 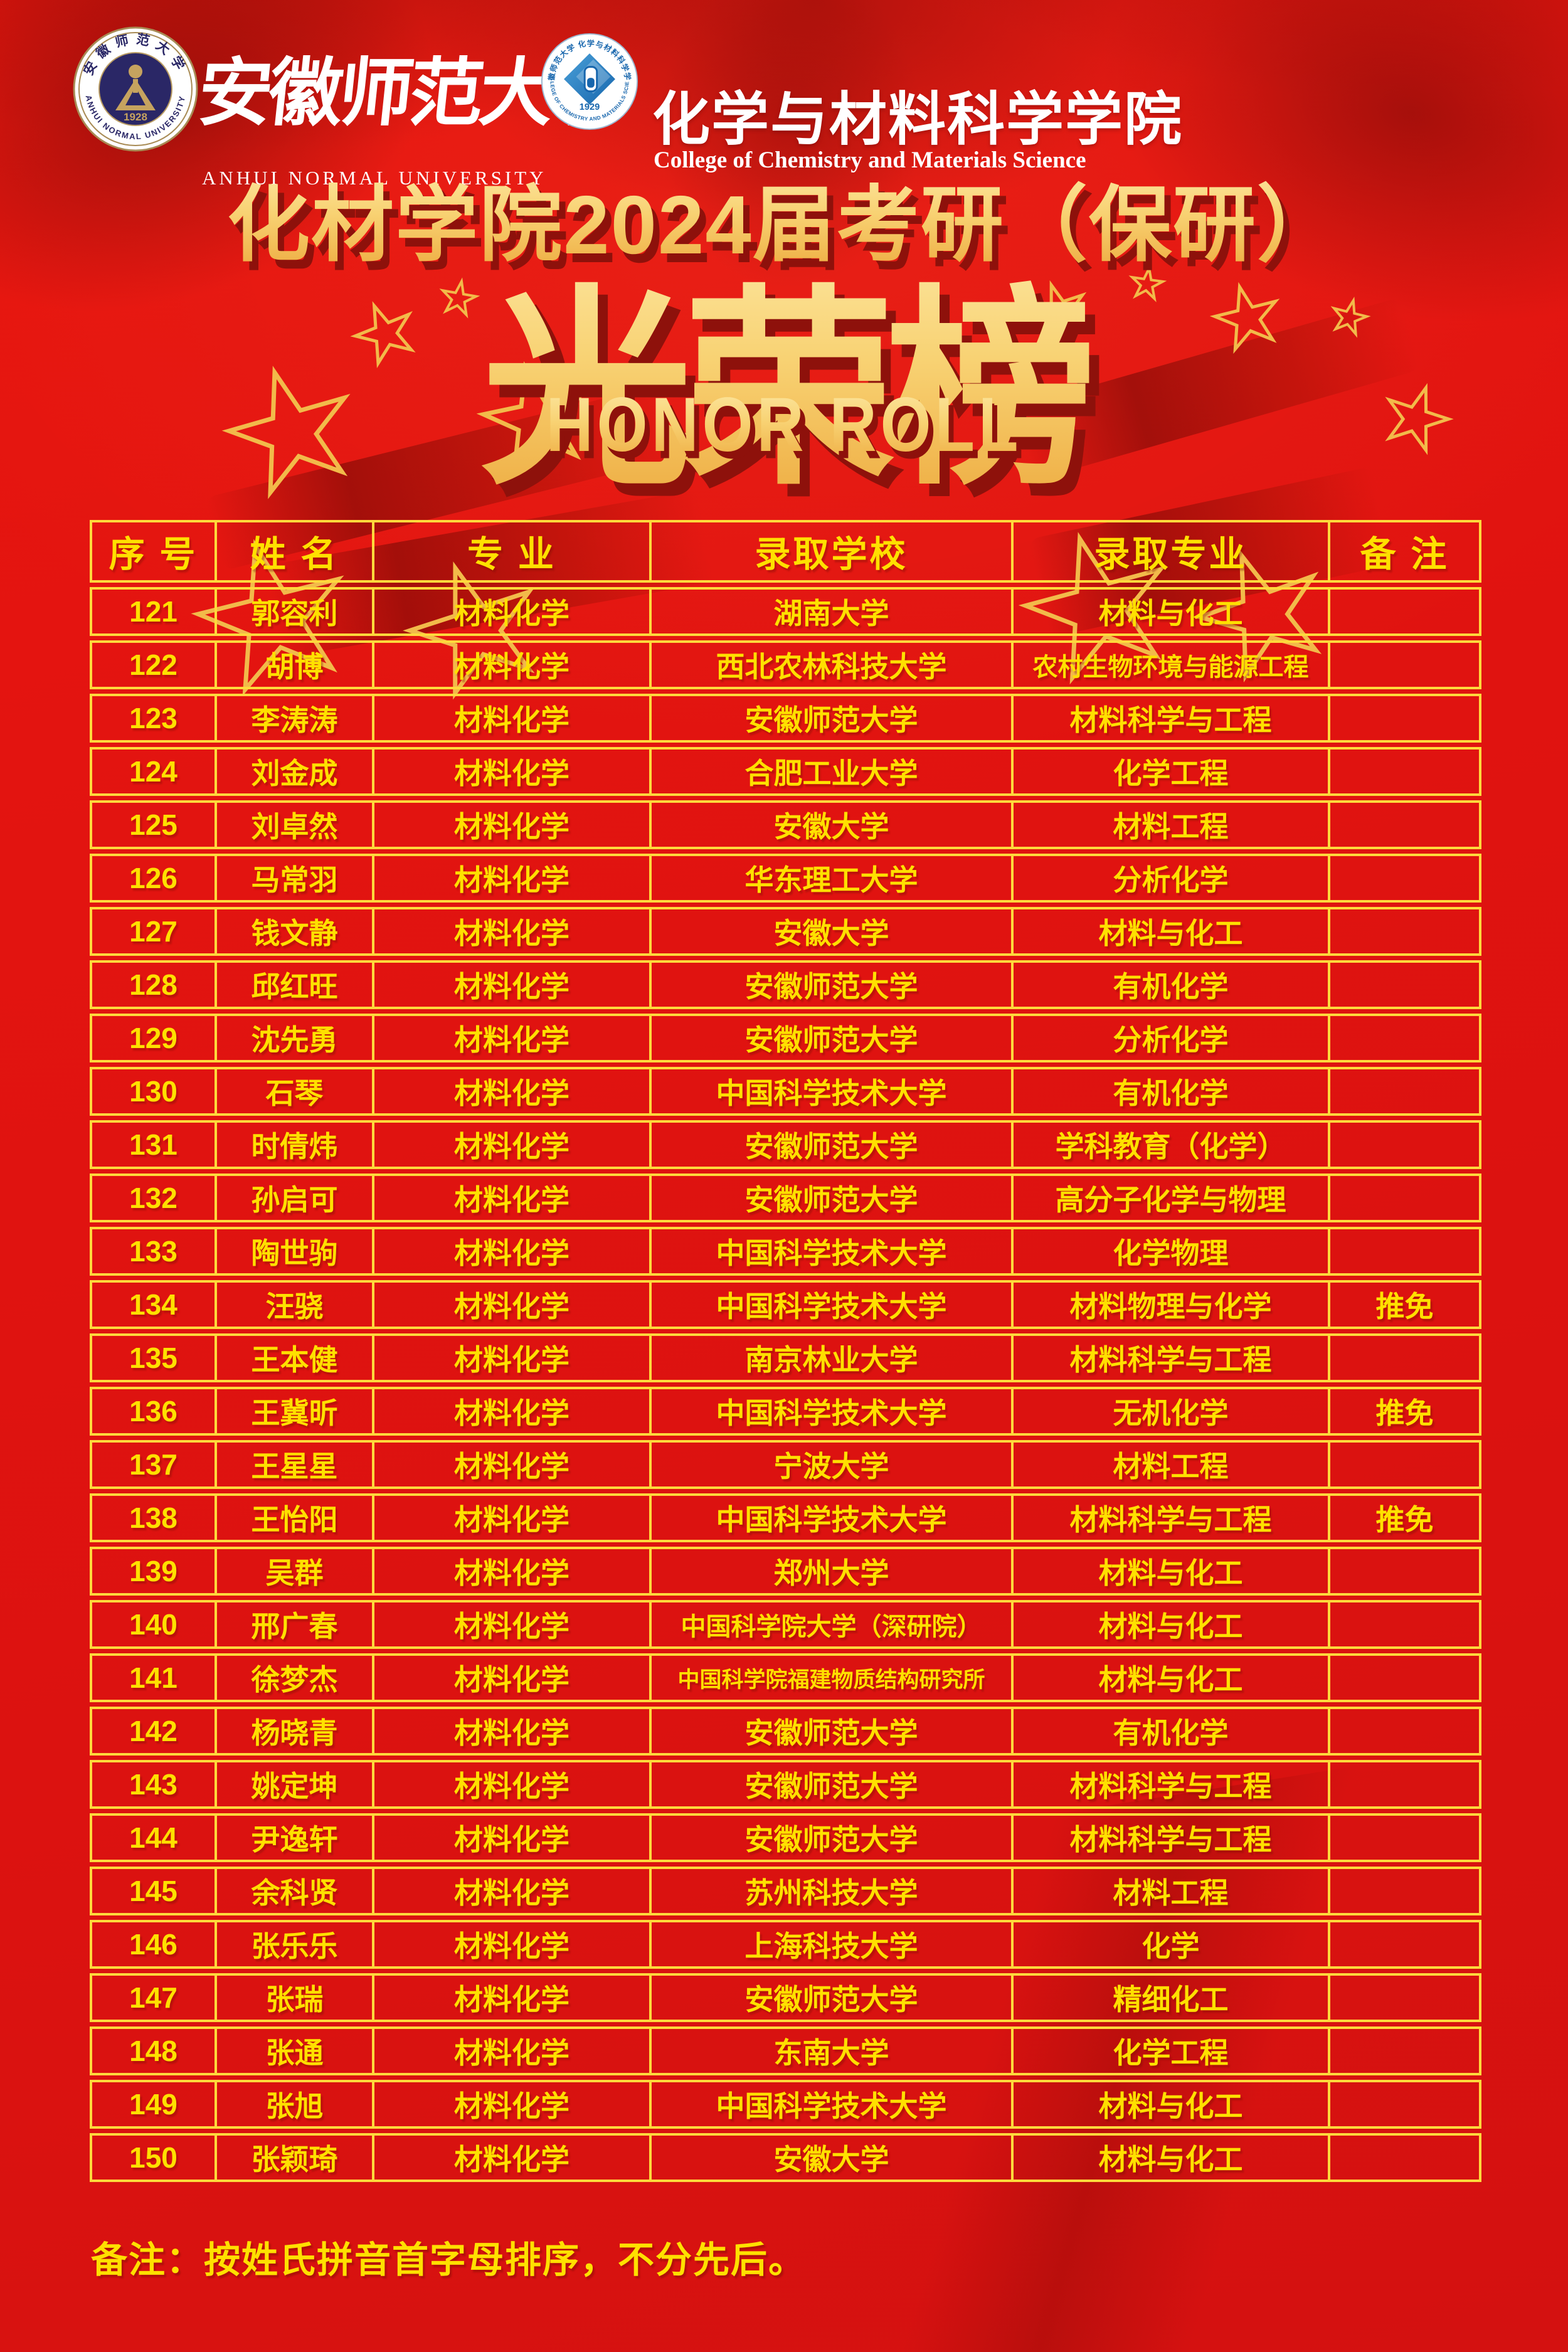 What do you see at coordinates (830, 1678) in the screenshot?
I see `cell-school: 中国科学院福建物质结构研究所` at bounding box center [830, 1678].